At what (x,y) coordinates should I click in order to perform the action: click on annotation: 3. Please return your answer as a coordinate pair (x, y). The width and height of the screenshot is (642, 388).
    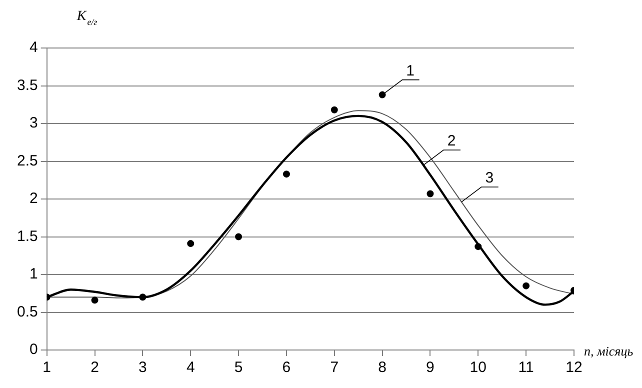
    Looking at the image, I should click on (489, 178).